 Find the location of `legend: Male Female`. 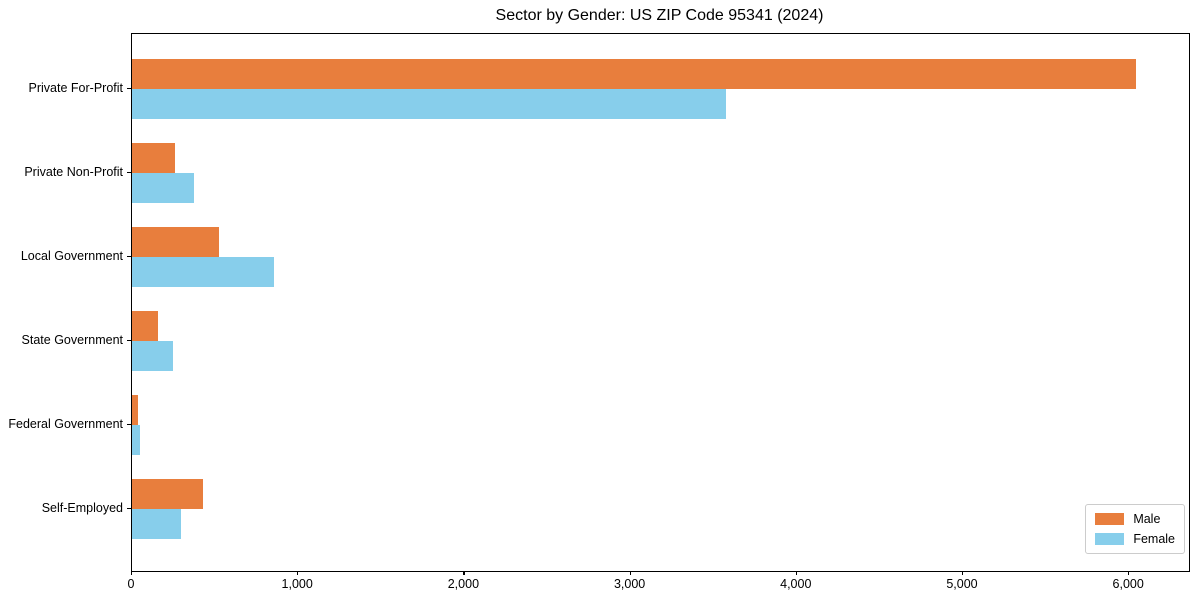

legend: Male Female is located at coordinates (1135, 529).